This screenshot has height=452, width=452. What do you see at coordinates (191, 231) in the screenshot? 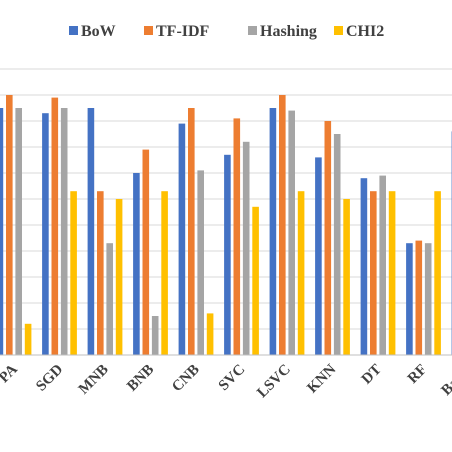
I see `bar-tf-idf-cnb` at bounding box center [191, 231].